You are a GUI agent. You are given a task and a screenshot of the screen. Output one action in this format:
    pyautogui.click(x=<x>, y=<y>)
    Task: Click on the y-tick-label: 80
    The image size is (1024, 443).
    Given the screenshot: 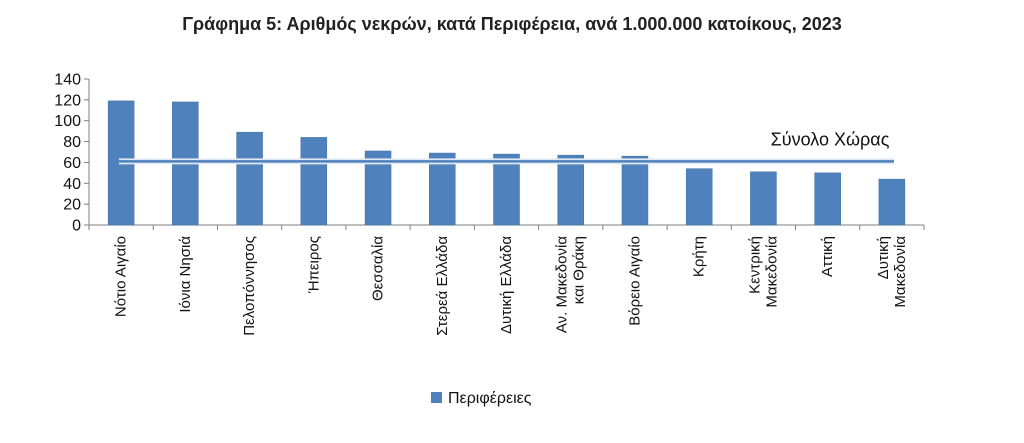 What is the action you would take?
    pyautogui.click(x=72, y=142)
    